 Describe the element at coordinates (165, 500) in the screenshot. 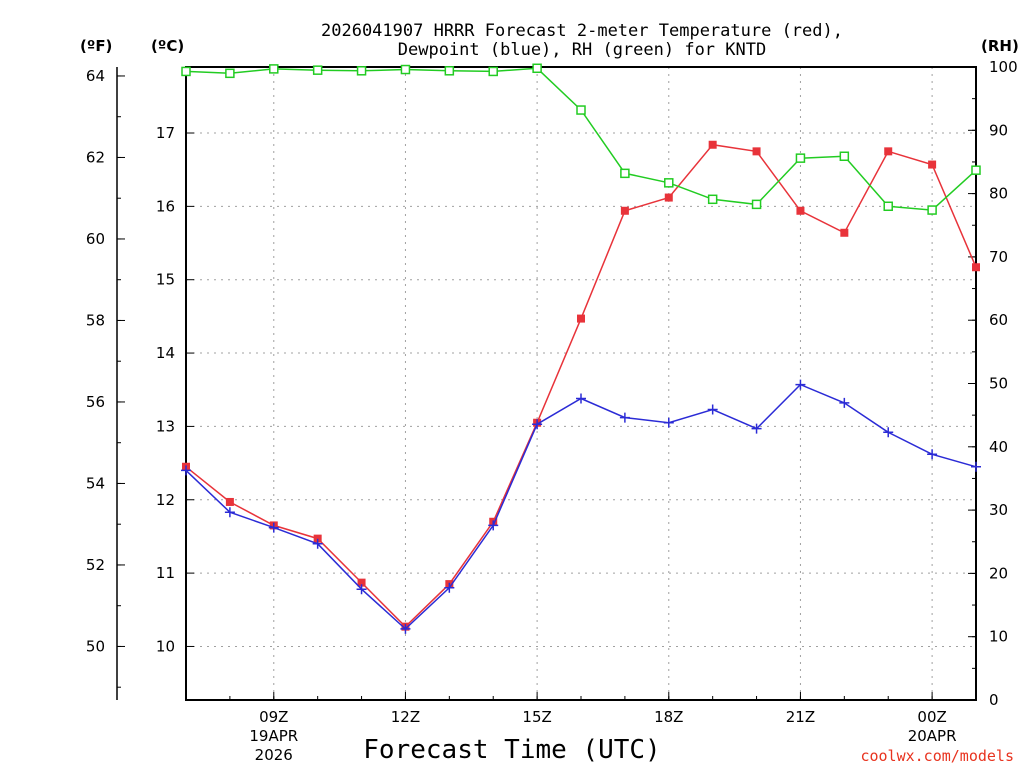

I see `celsius-tick-label: 12` at that location.